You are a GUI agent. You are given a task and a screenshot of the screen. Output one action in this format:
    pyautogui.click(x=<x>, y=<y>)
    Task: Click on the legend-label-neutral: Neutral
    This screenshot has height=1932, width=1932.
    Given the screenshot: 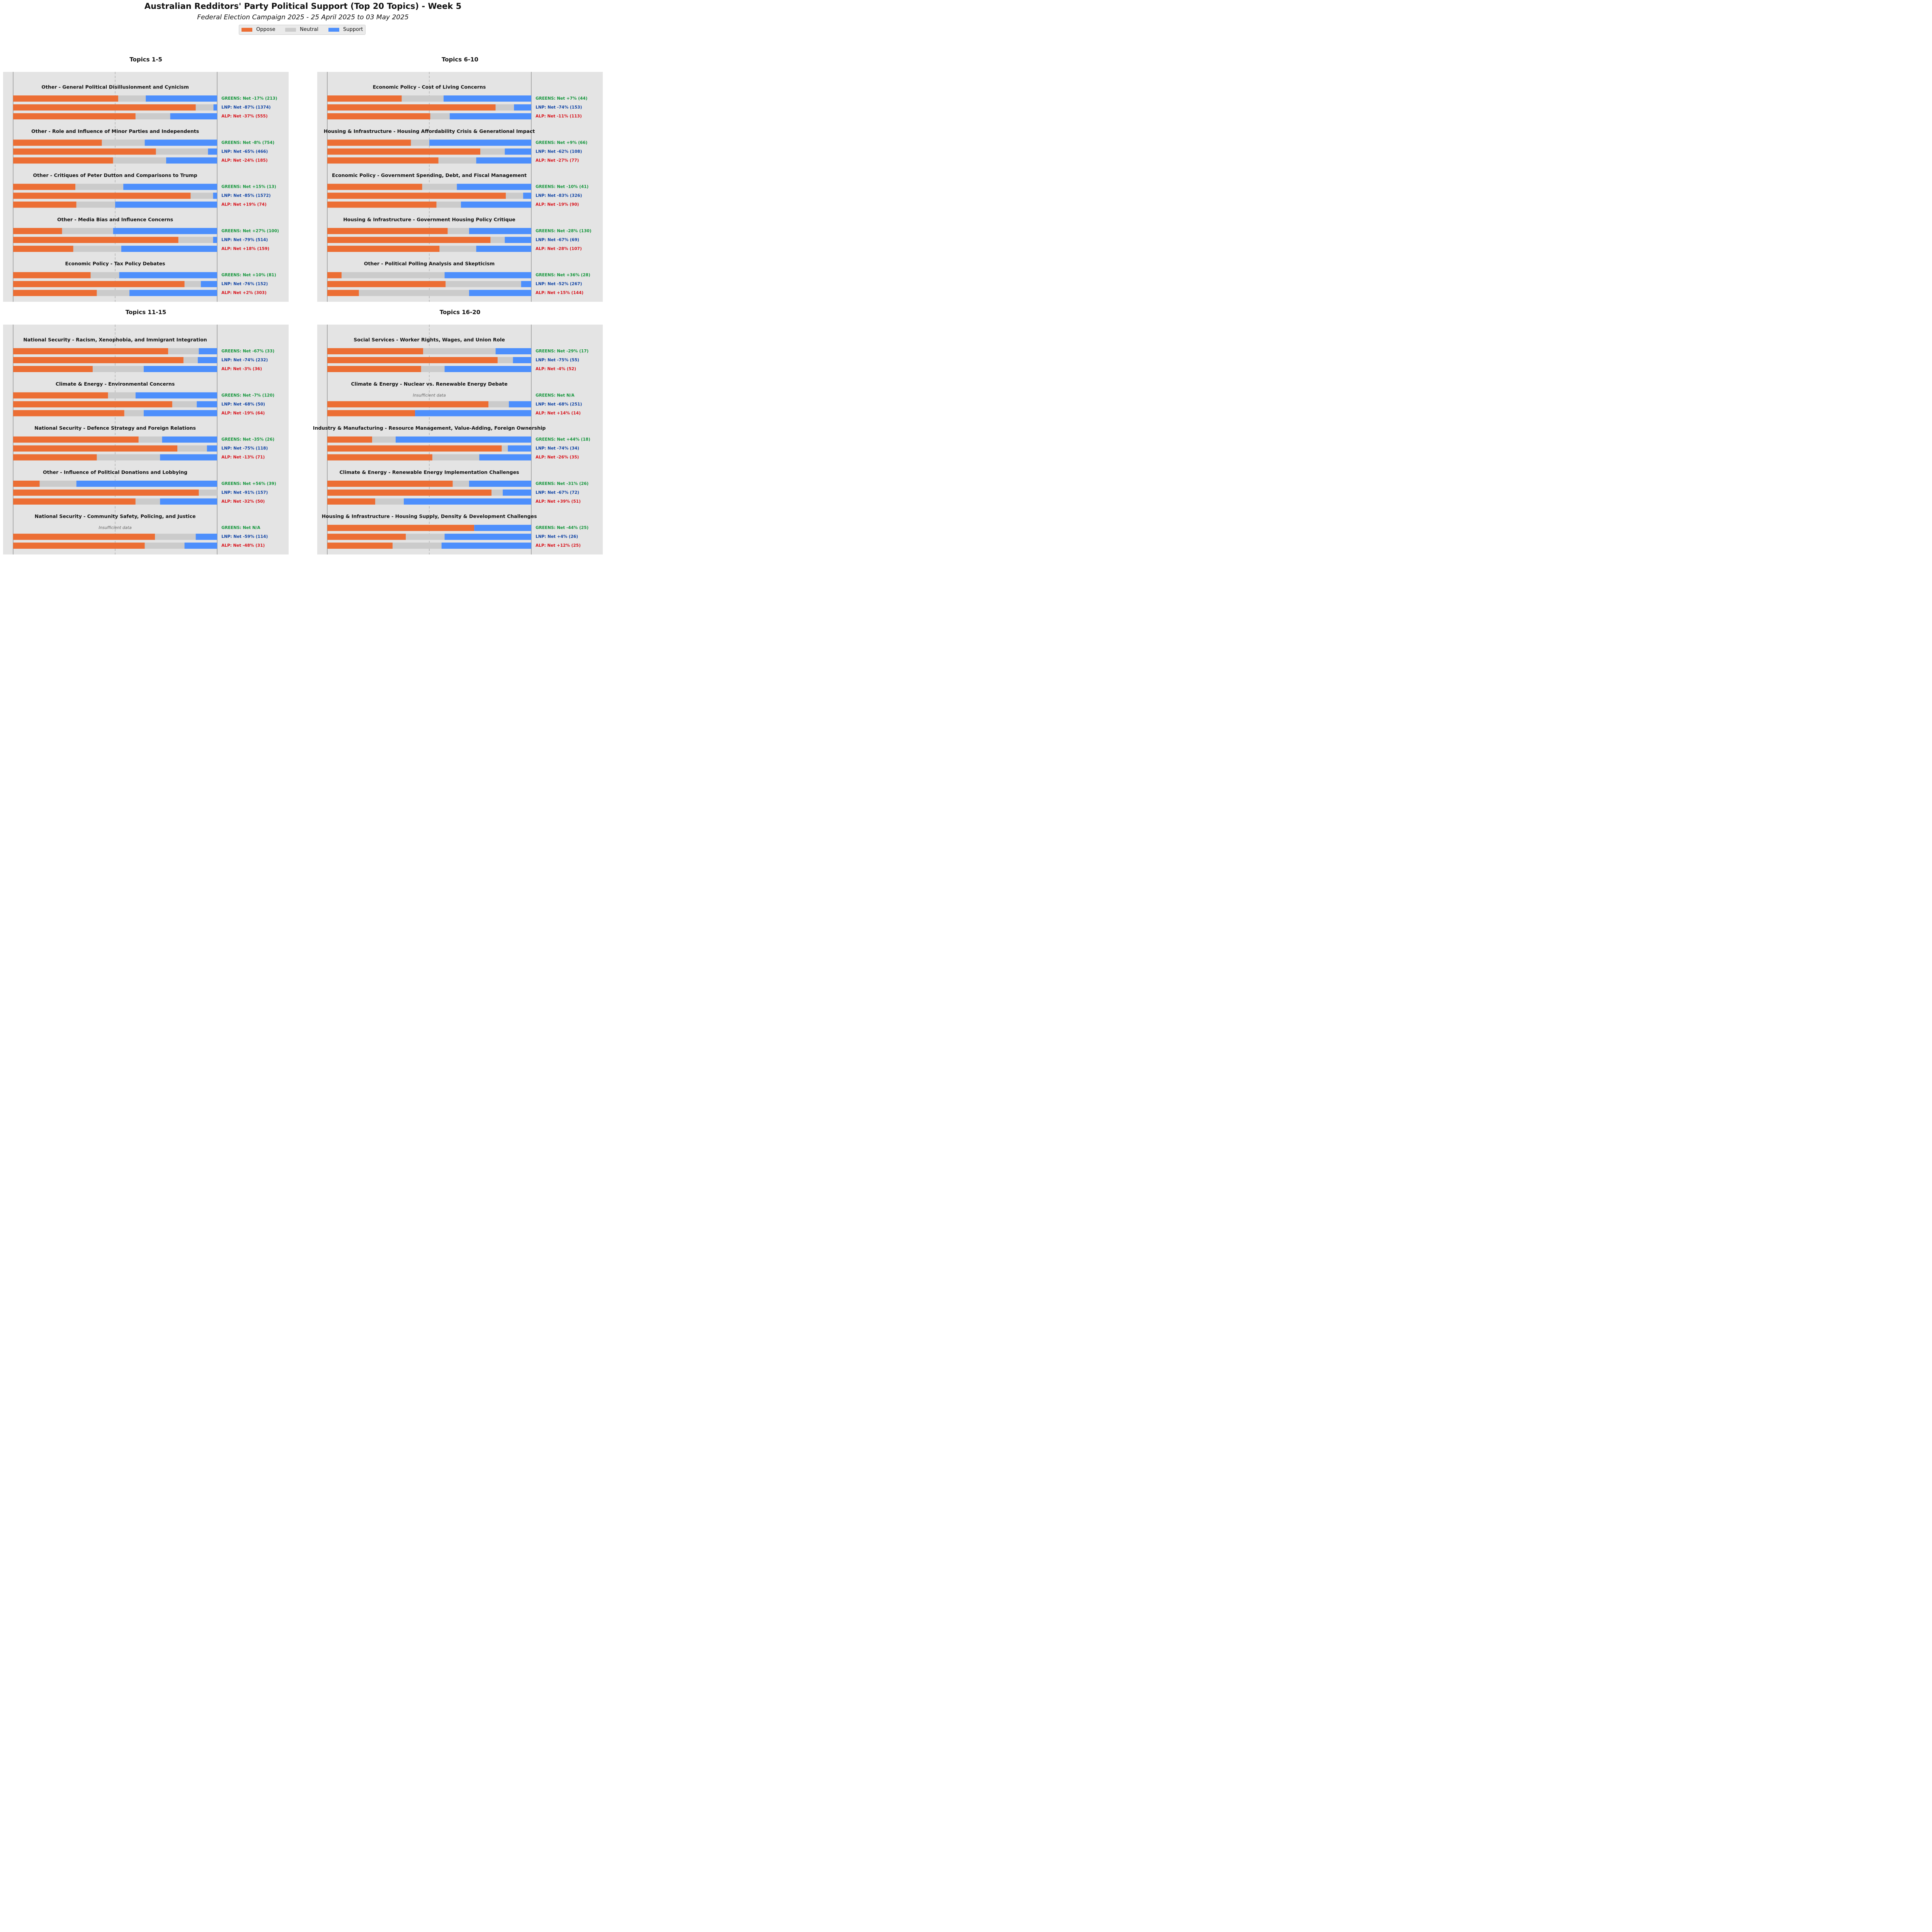 What is the action you would take?
    pyautogui.click(x=309, y=29)
    